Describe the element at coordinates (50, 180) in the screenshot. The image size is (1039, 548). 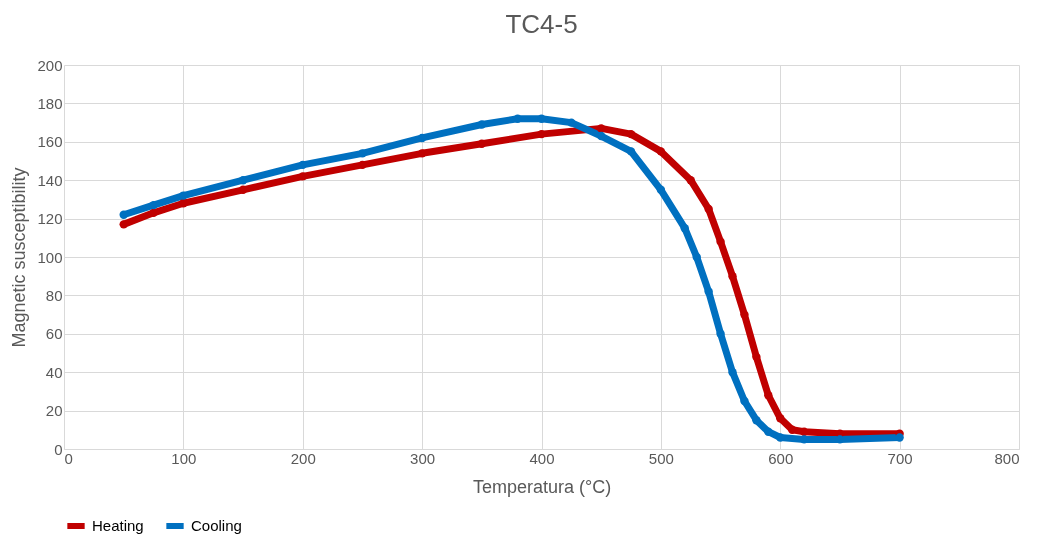
I see `y-tick-label: 140` at that location.